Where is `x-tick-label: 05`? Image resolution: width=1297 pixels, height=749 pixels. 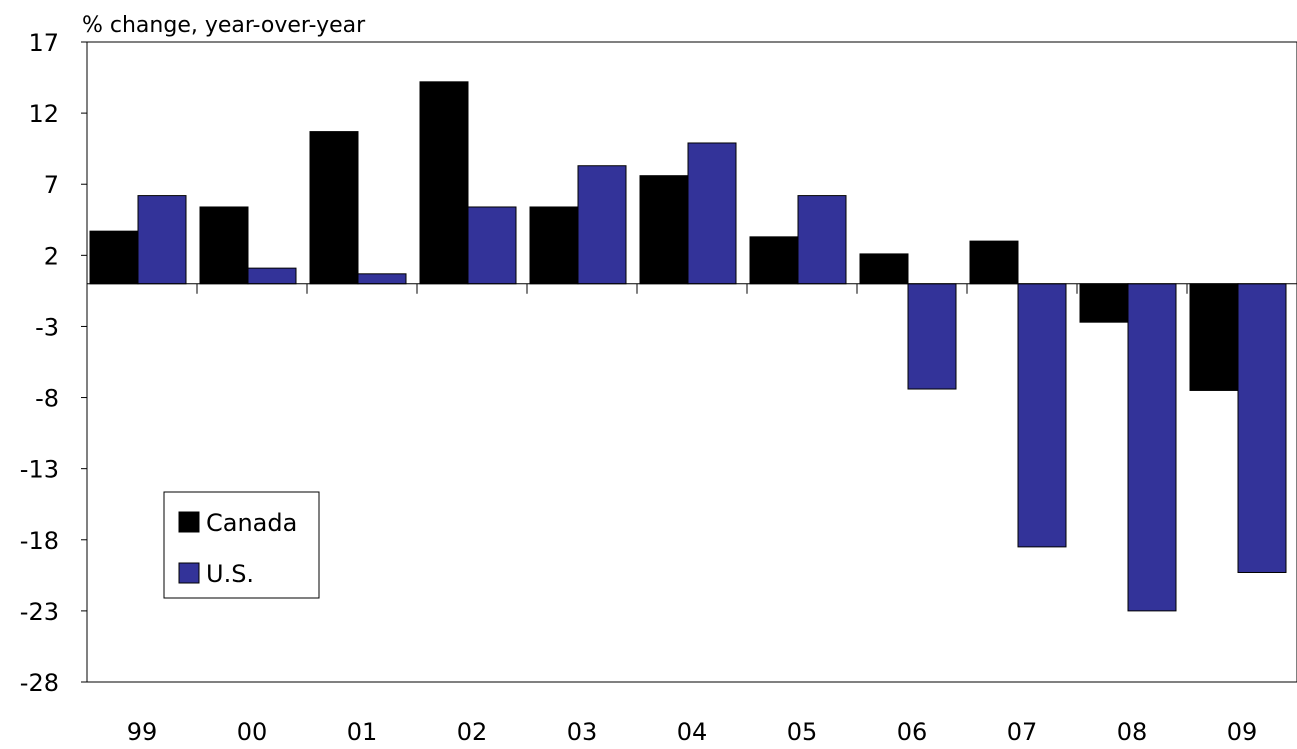
x-tick-label: 05 is located at coordinates (802, 732).